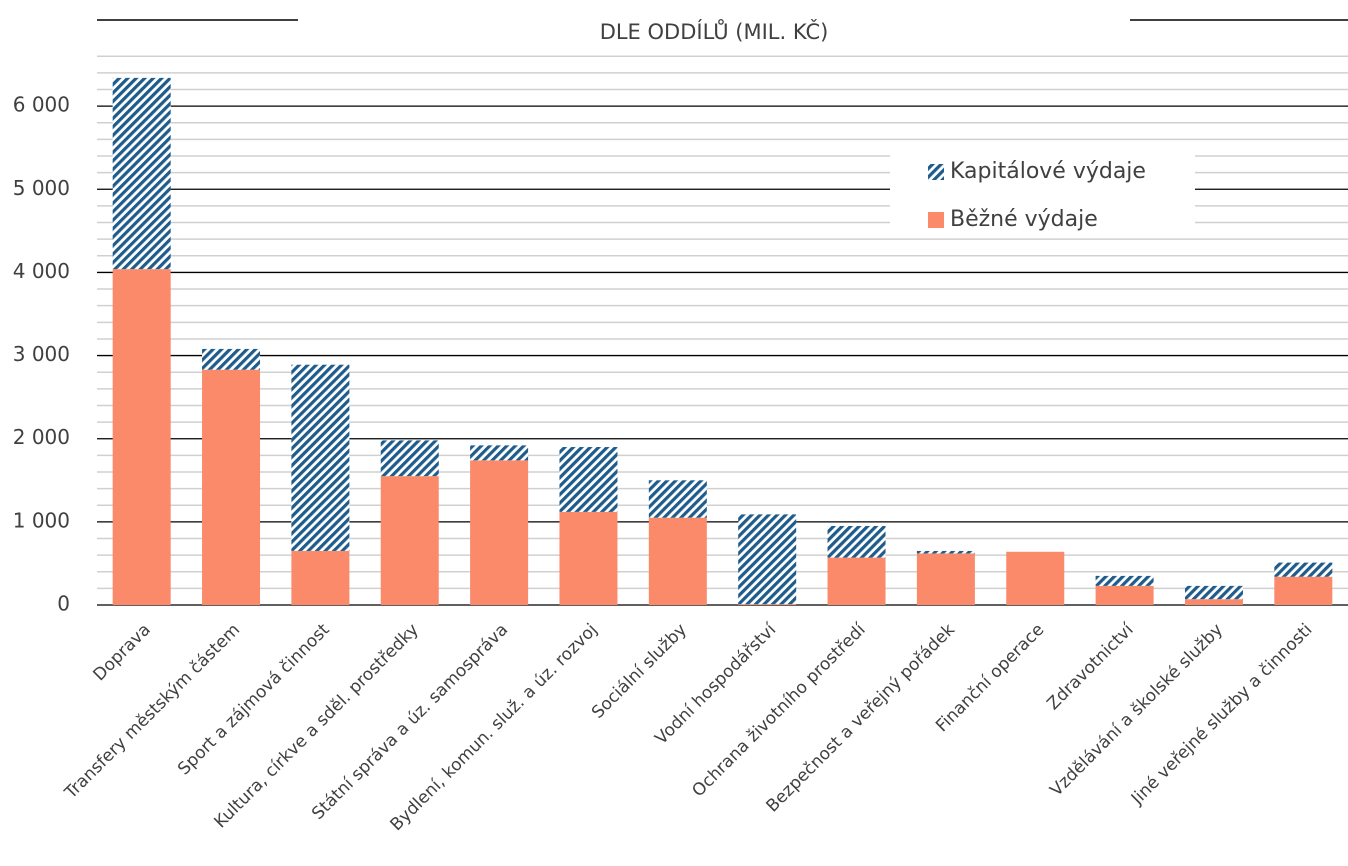 The width and height of the screenshot is (1348, 866). I want to click on x-tick-label: Doprava, so click(122, 652).